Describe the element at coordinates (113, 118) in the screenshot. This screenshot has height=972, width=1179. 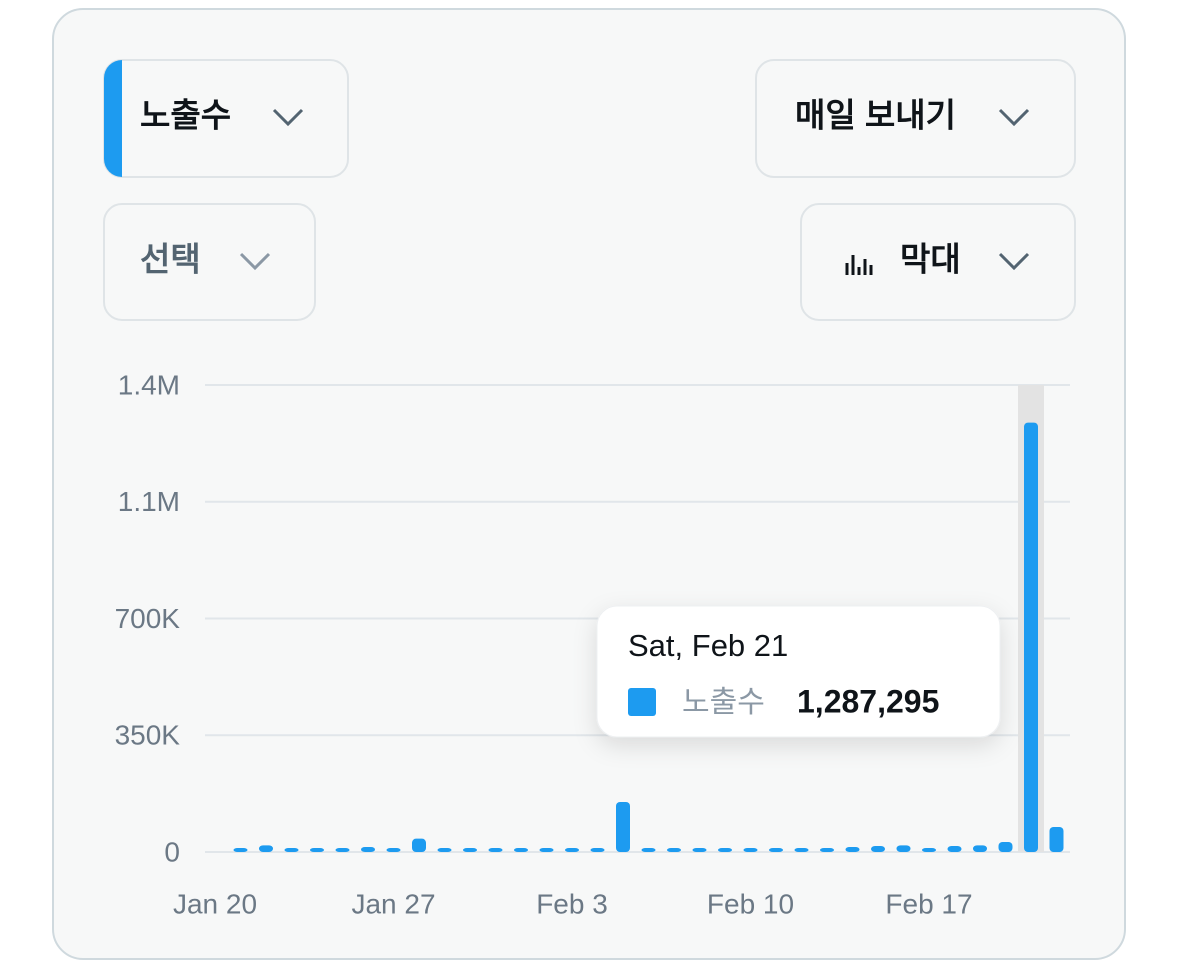
I see `series-accent` at that location.